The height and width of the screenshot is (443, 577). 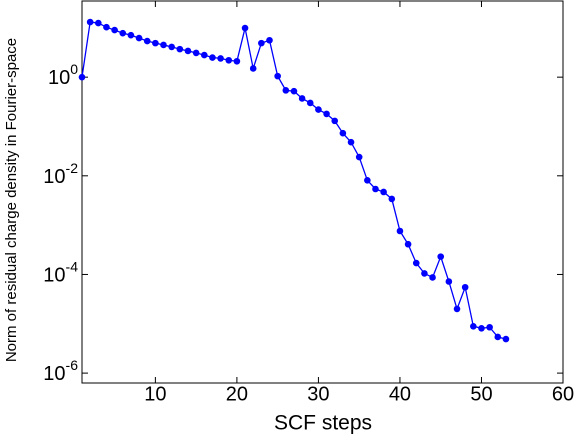 I want to click on y-tick-exponent: -2, so click(x=72, y=168).